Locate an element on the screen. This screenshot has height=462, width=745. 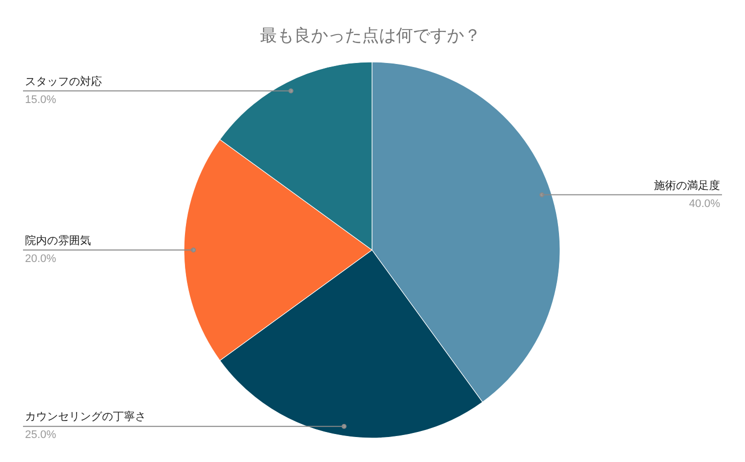
slice-label: 施術の満足度 is located at coordinates (687, 185).